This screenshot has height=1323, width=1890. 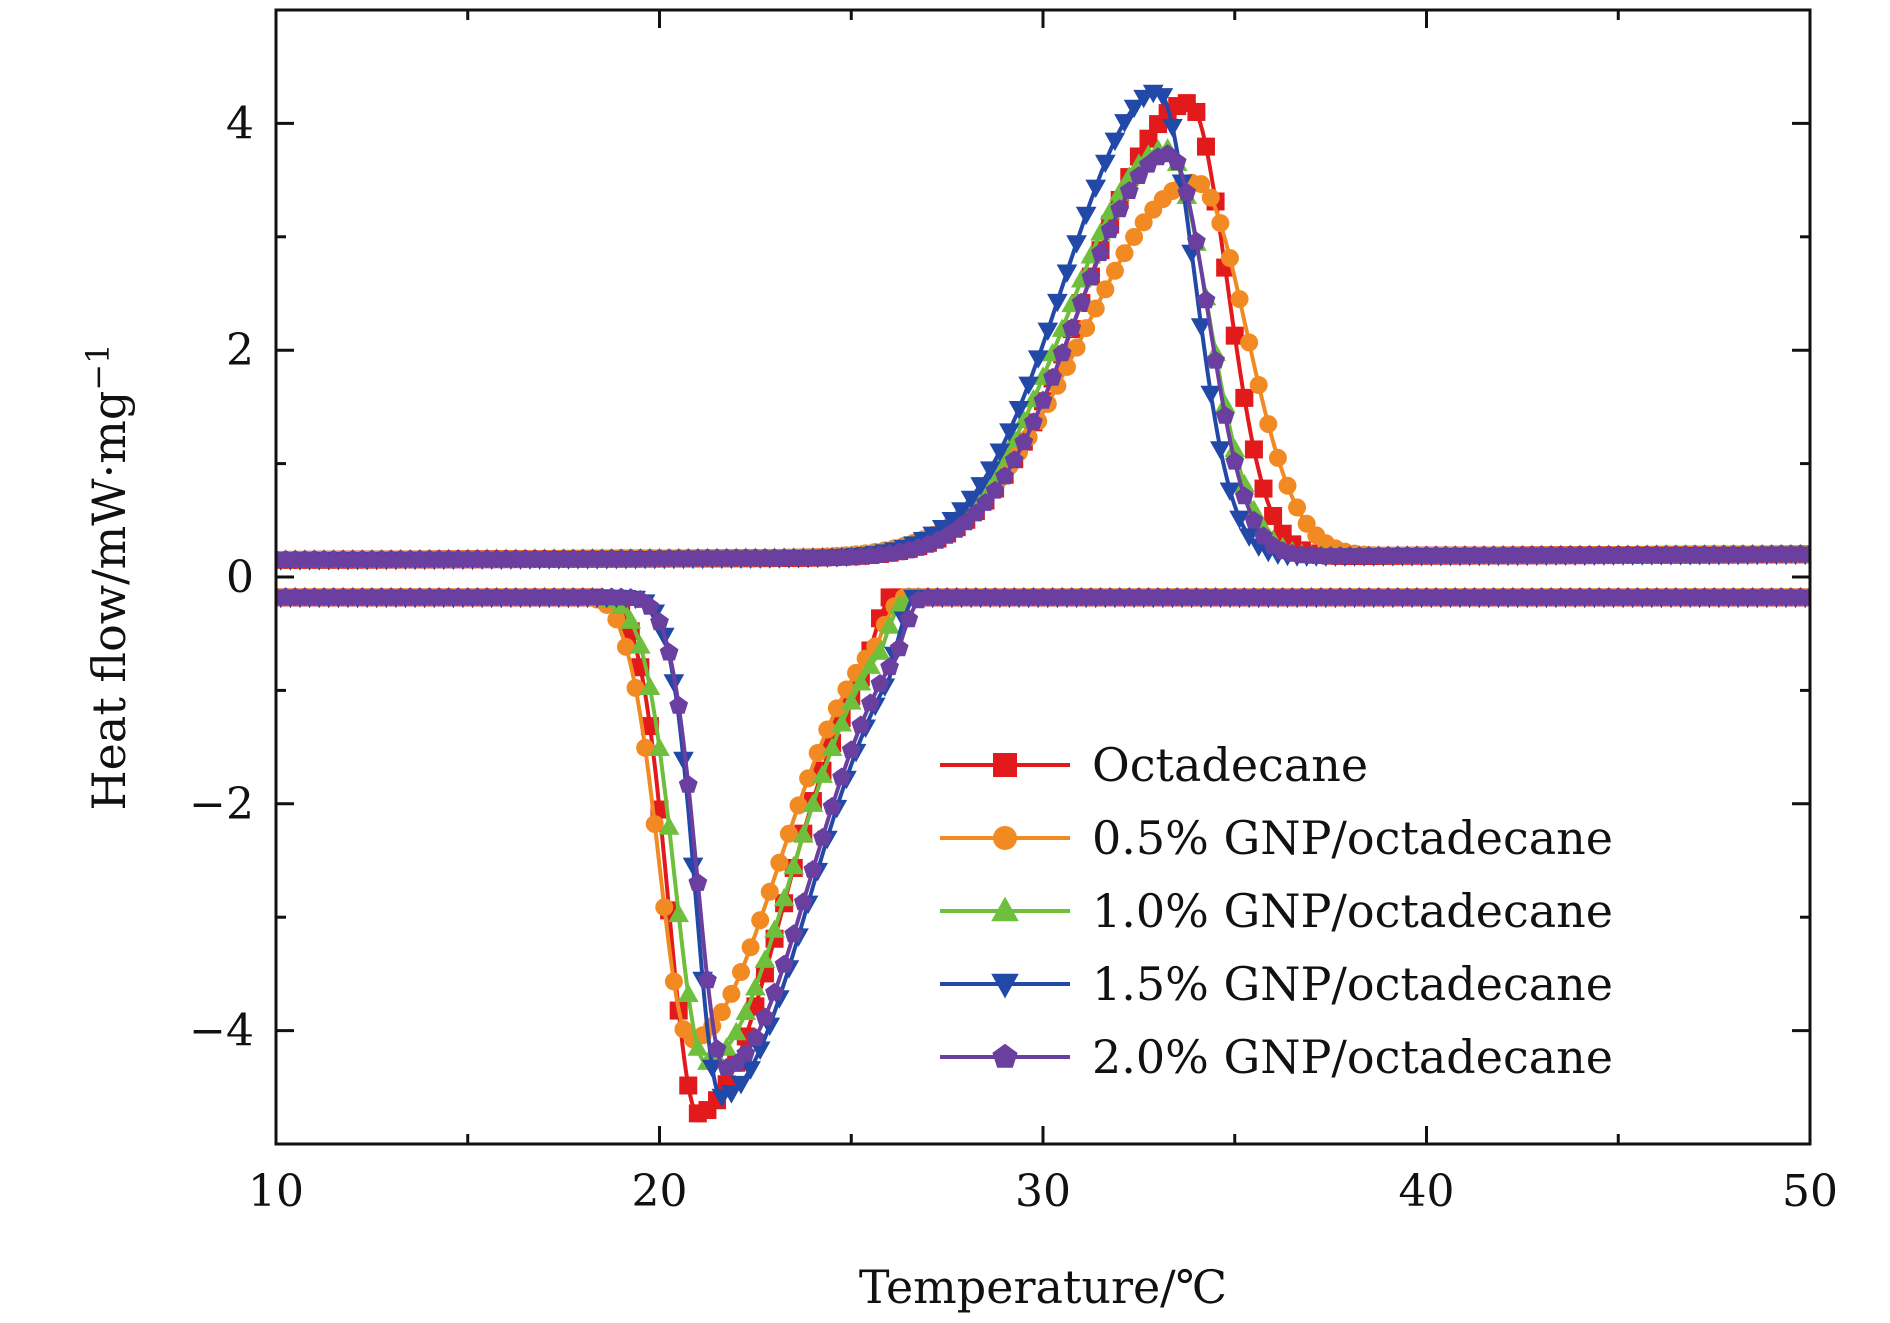 I want to click on x-tick-label: 10, so click(x=276, y=1191).